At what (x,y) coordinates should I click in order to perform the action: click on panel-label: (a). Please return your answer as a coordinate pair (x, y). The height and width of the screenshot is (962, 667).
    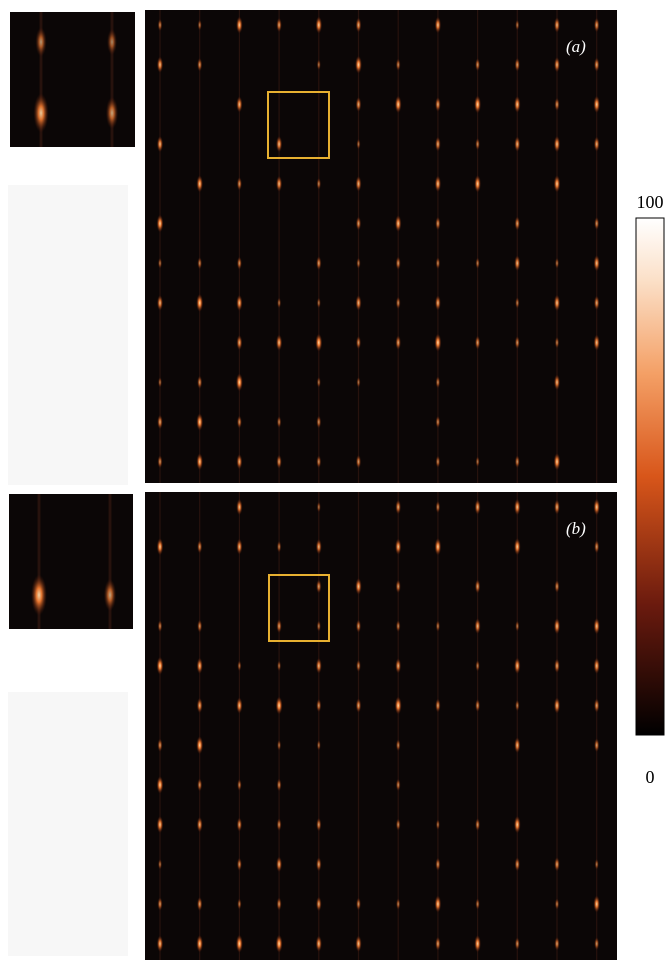
    Looking at the image, I should click on (576, 46).